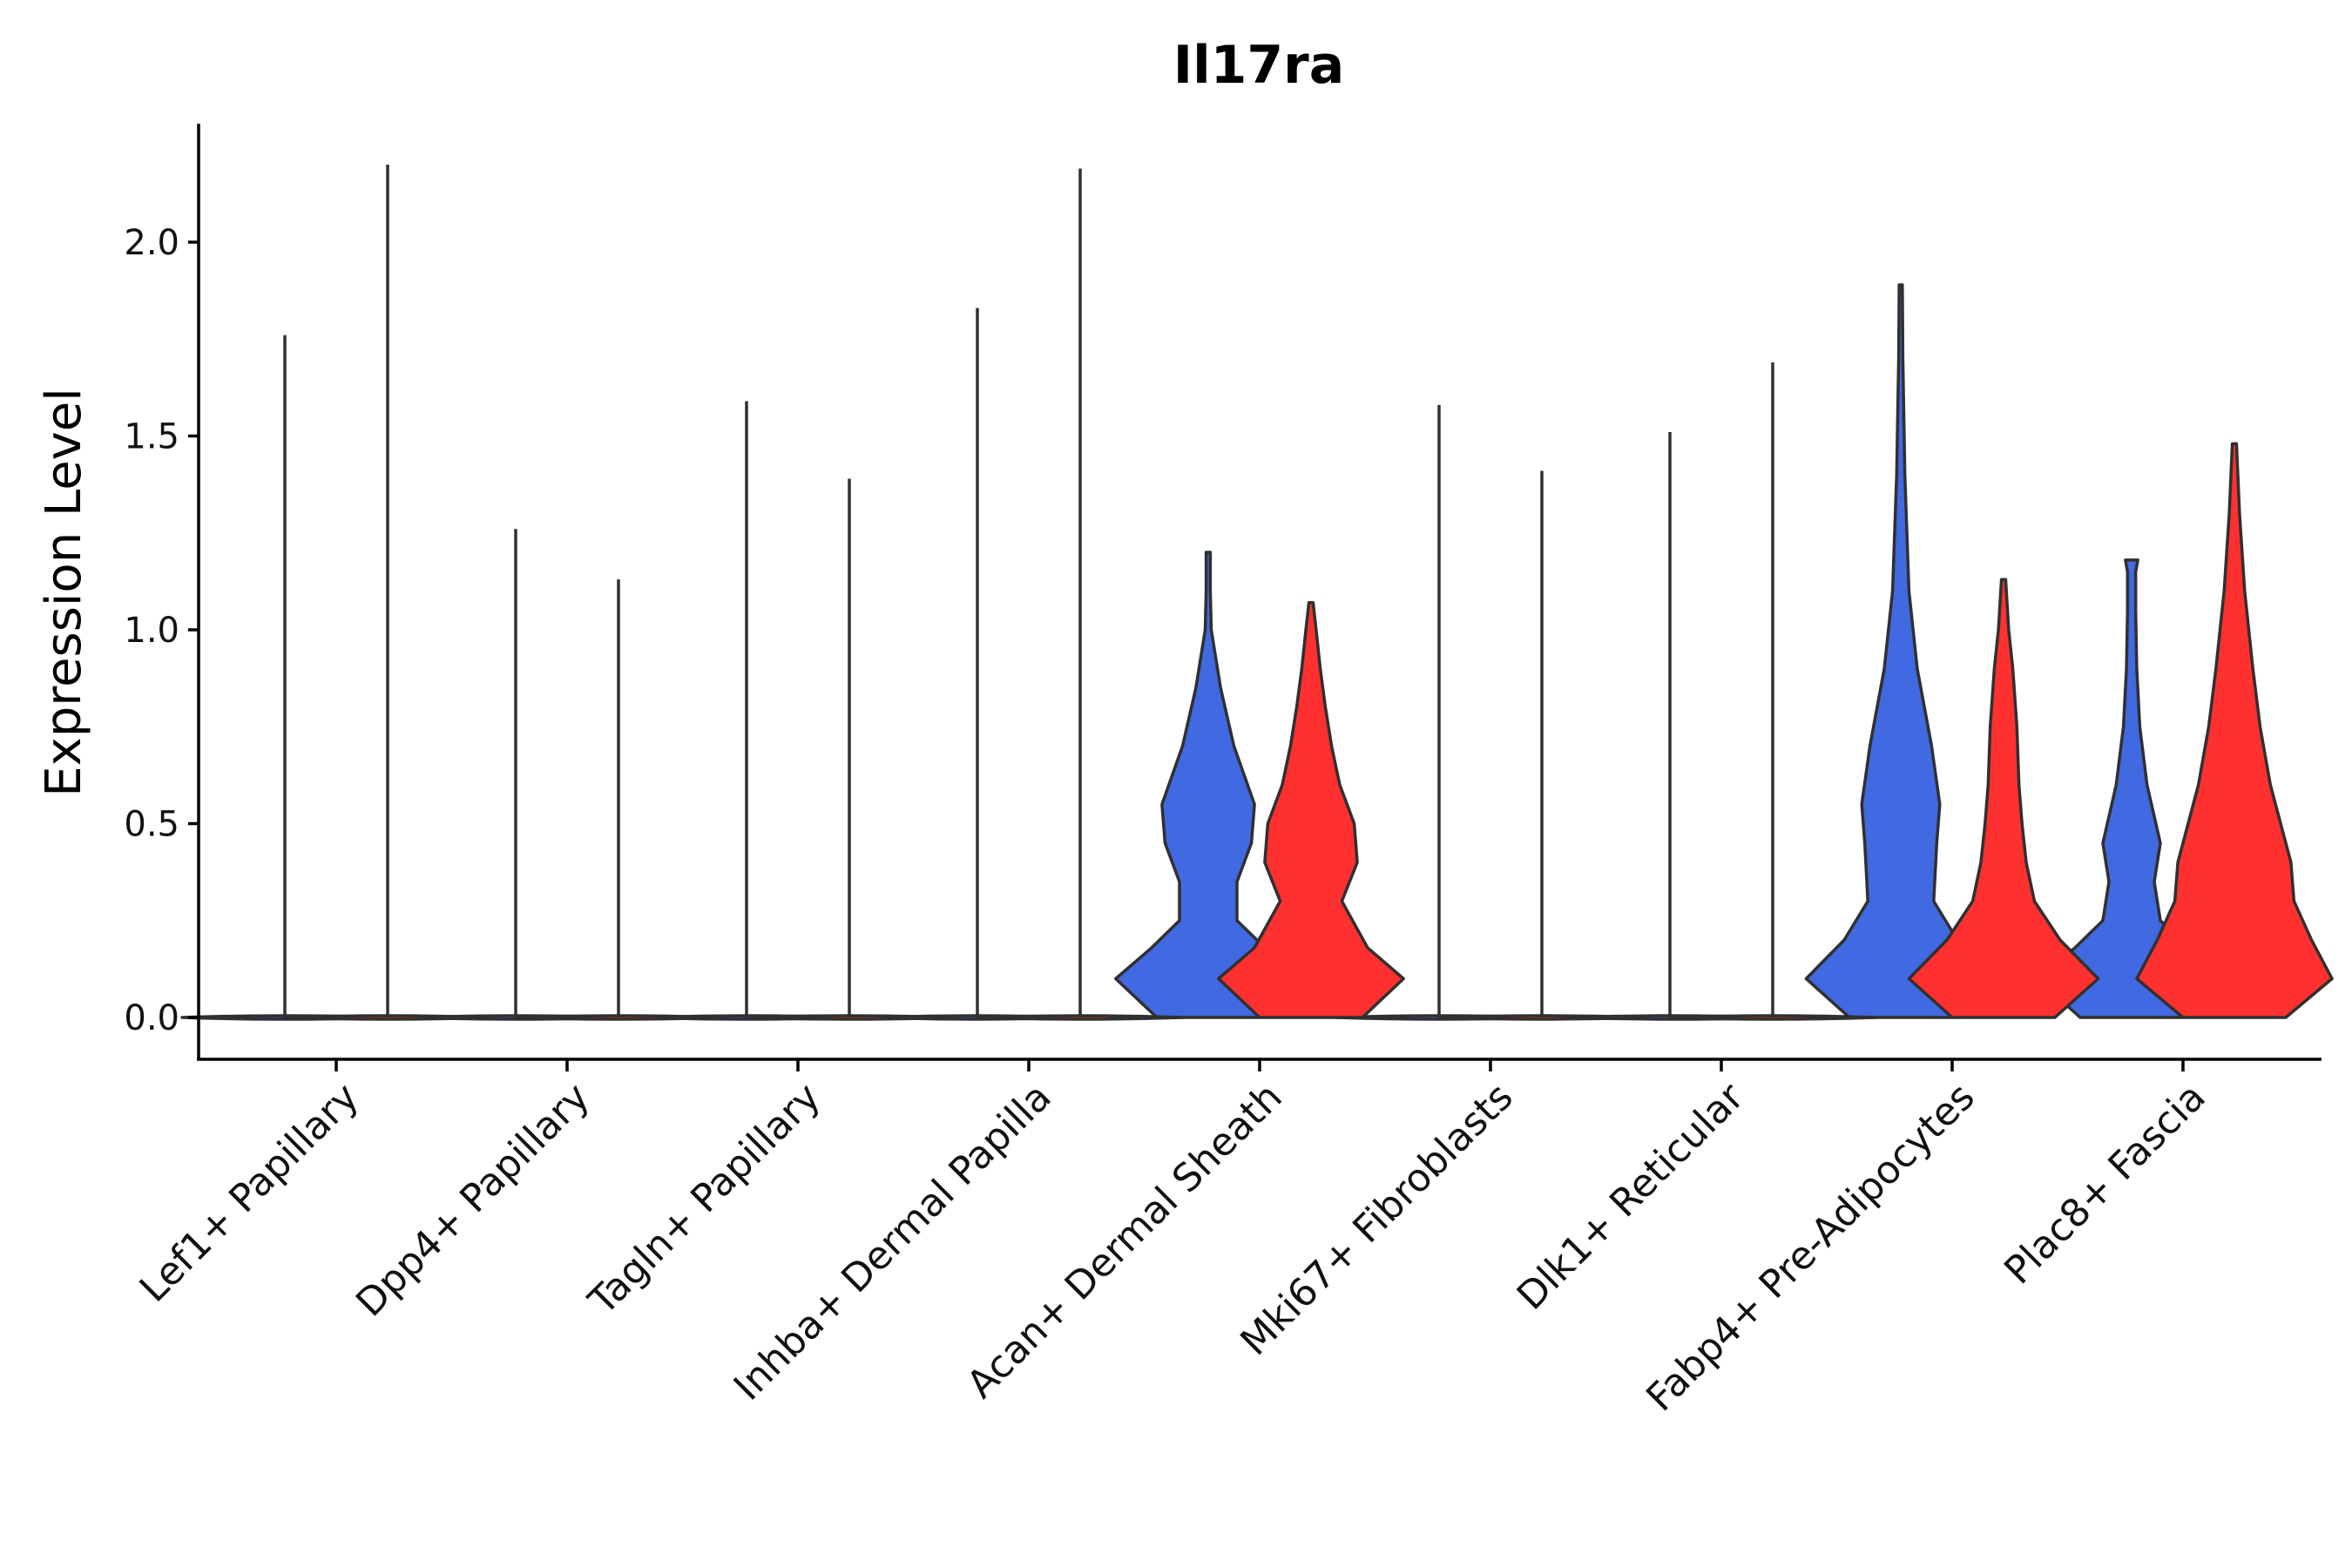  What do you see at coordinates (151, 631) in the screenshot?
I see `y-tick-label: 1.0` at bounding box center [151, 631].